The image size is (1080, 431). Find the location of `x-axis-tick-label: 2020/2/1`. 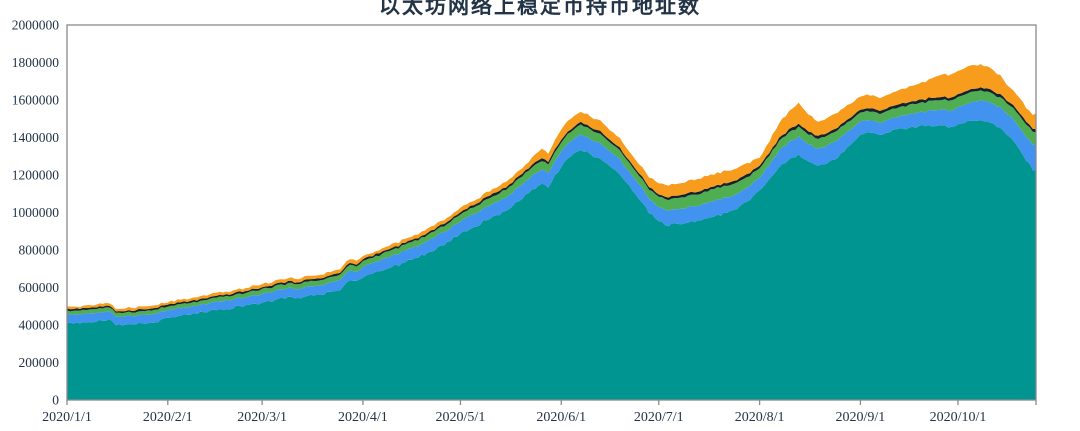

x-axis-tick-label: 2020/2/1 is located at coordinates (168, 417).